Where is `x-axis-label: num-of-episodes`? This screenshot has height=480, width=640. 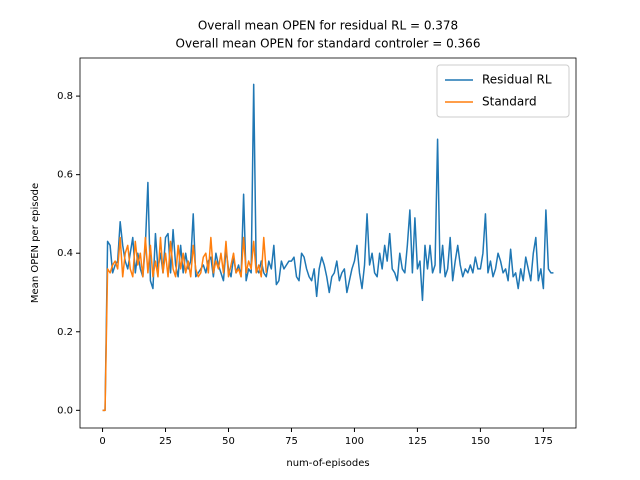
x-axis-label: num-of-episodes is located at coordinates (327, 463).